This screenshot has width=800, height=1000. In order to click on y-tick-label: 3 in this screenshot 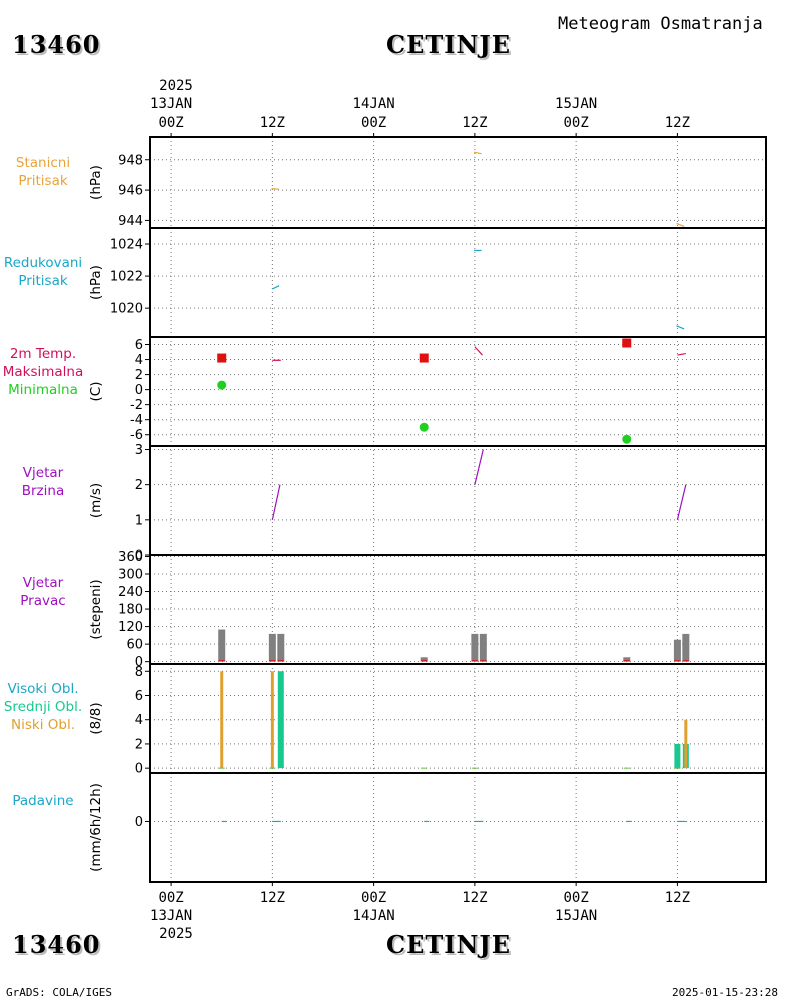, I will do `click(139, 450)`.